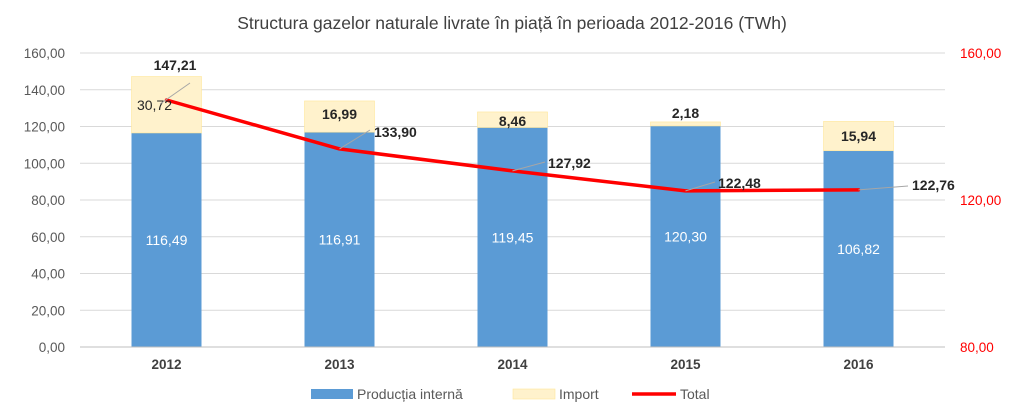 This screenshot has width=1024, height=417. What do you see at coordinates (175, 93) in the screenshot?
I see `import-leader-line` at bounding box center [175, 93].